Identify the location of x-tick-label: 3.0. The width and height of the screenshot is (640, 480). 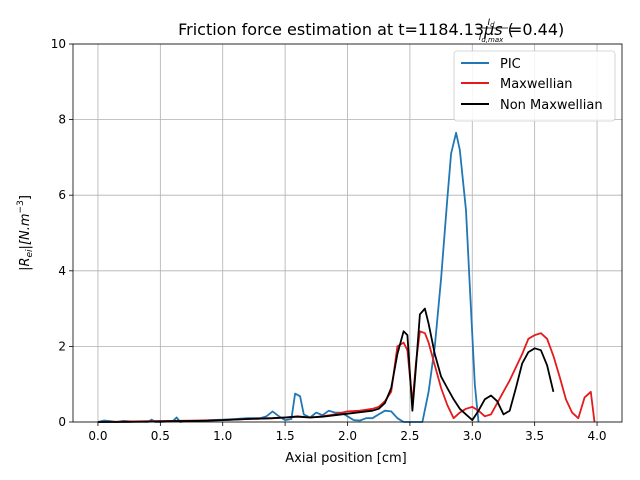
(472, 436).